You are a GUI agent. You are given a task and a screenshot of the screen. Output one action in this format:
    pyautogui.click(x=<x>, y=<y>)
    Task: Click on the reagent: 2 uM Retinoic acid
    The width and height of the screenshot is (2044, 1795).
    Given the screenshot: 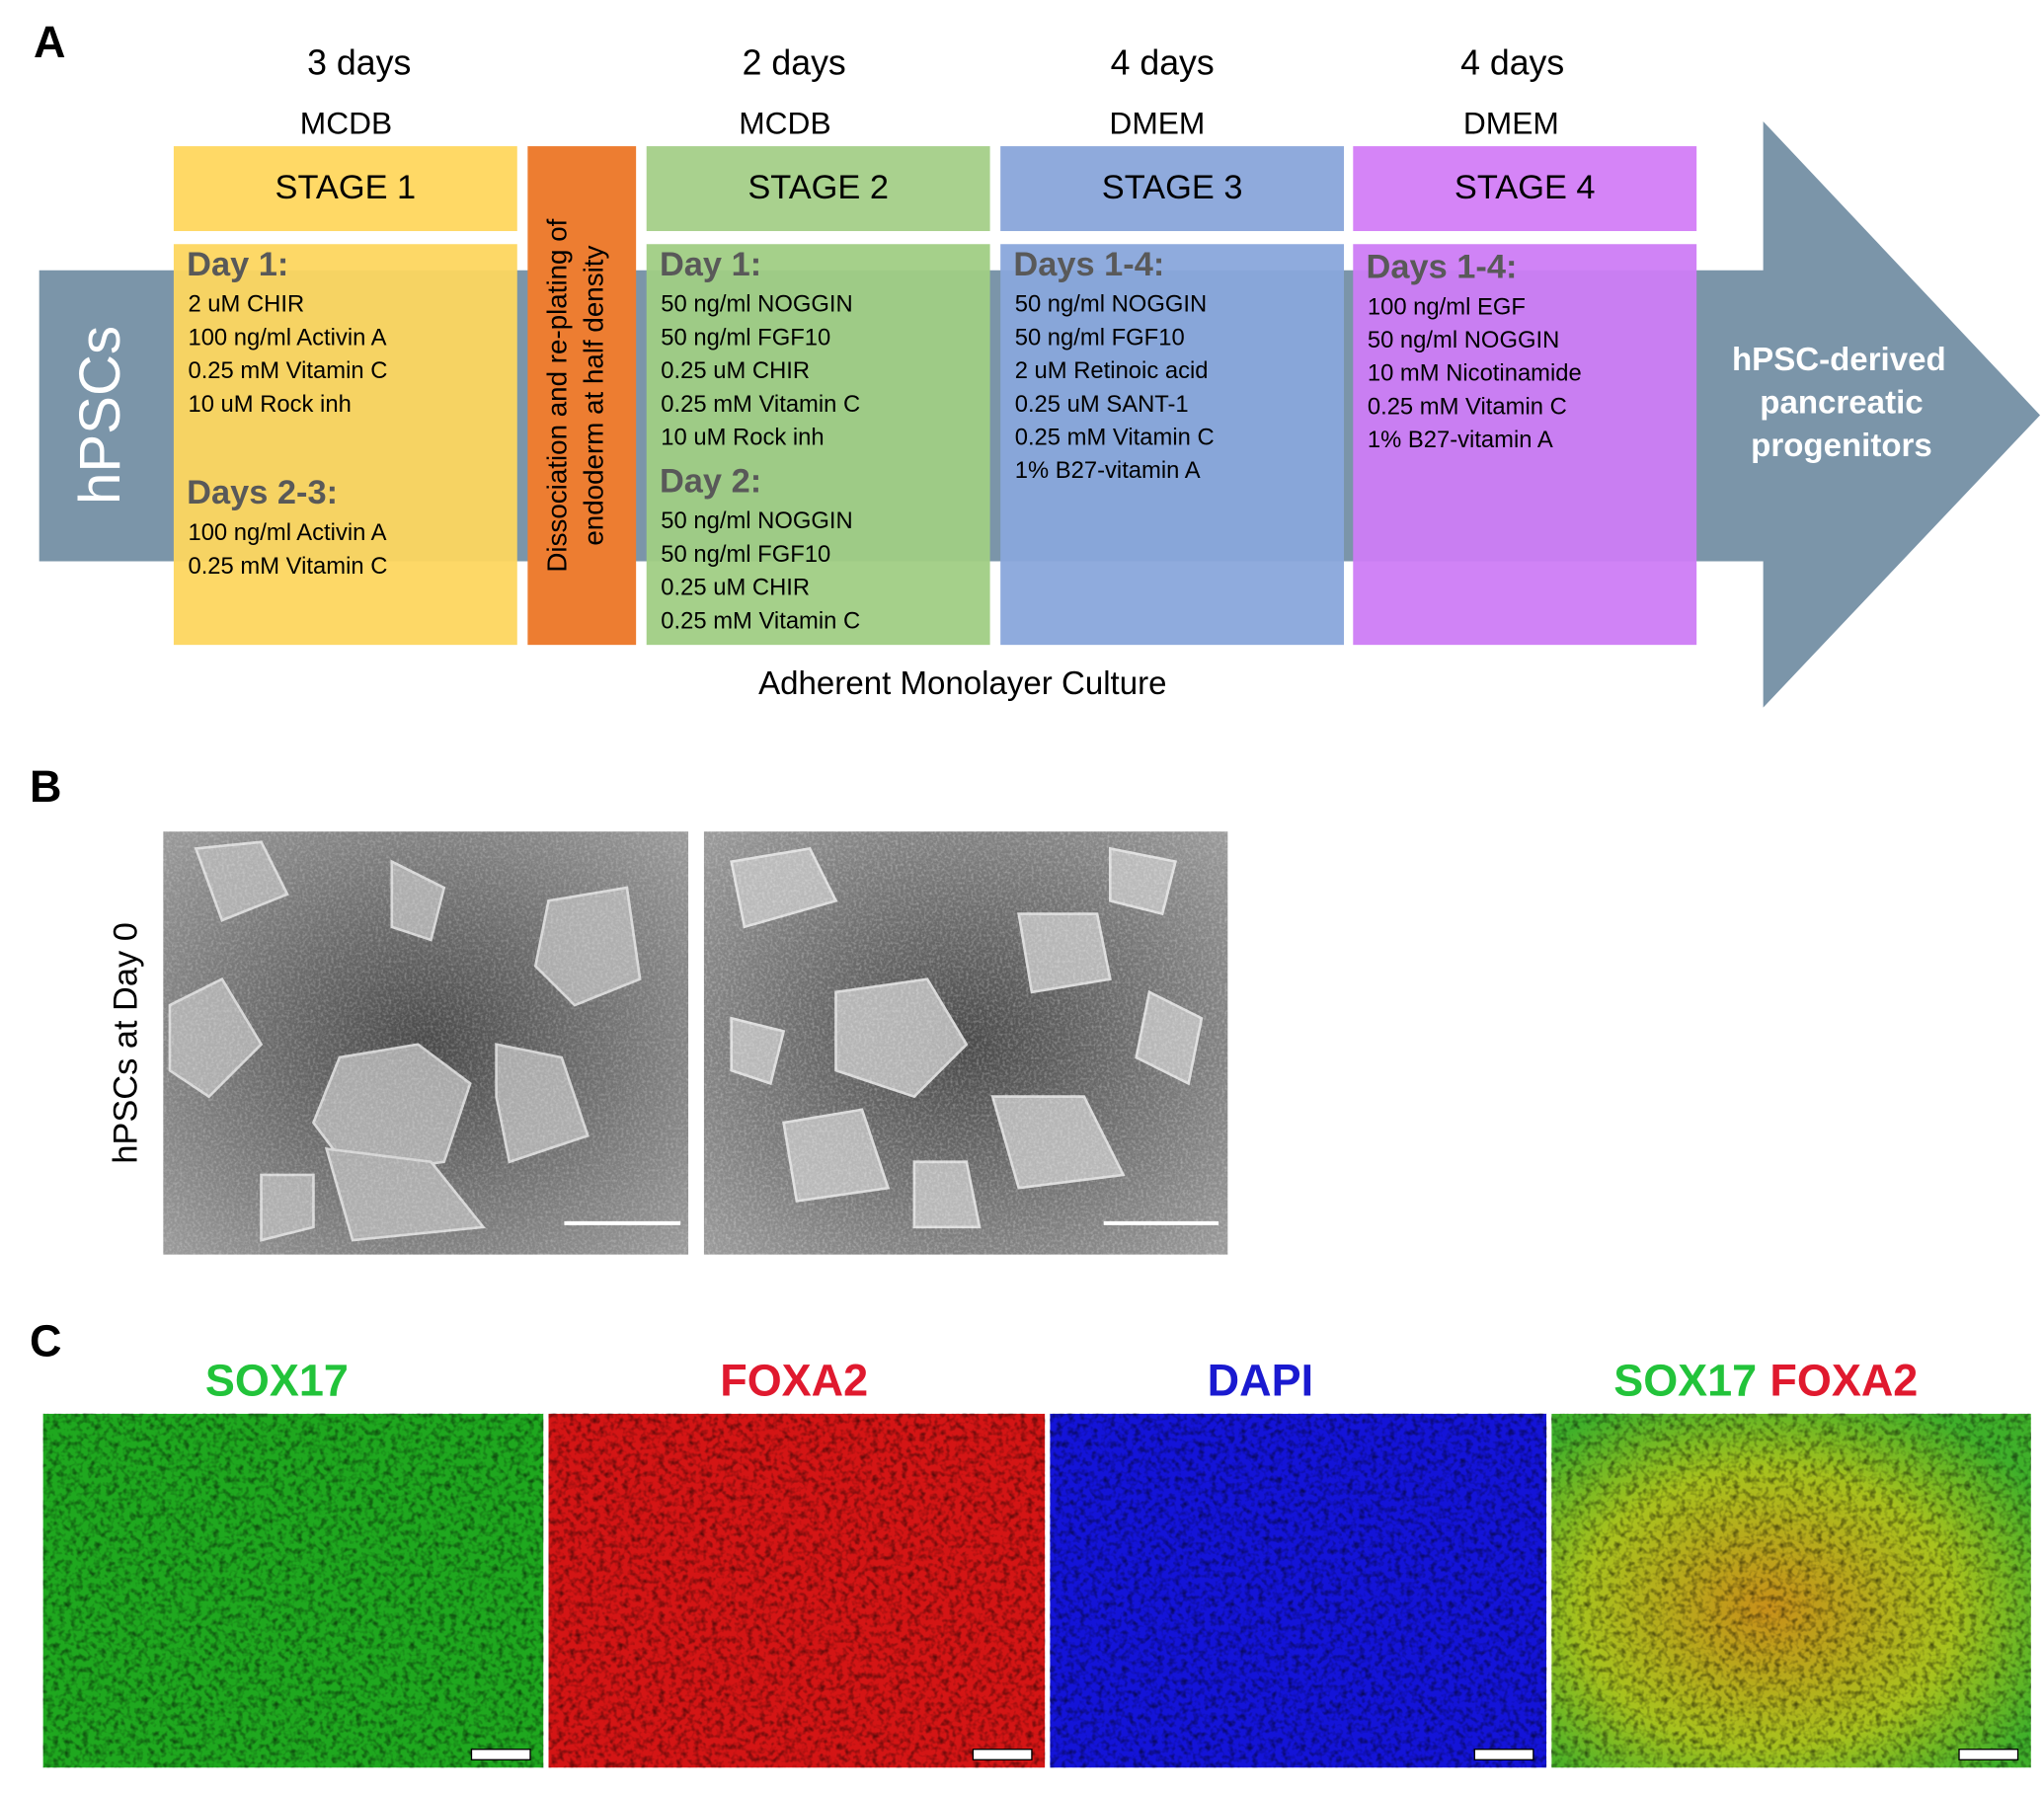 What is the action you would take?
    pyautogui.click(x=1112, y=370)
    